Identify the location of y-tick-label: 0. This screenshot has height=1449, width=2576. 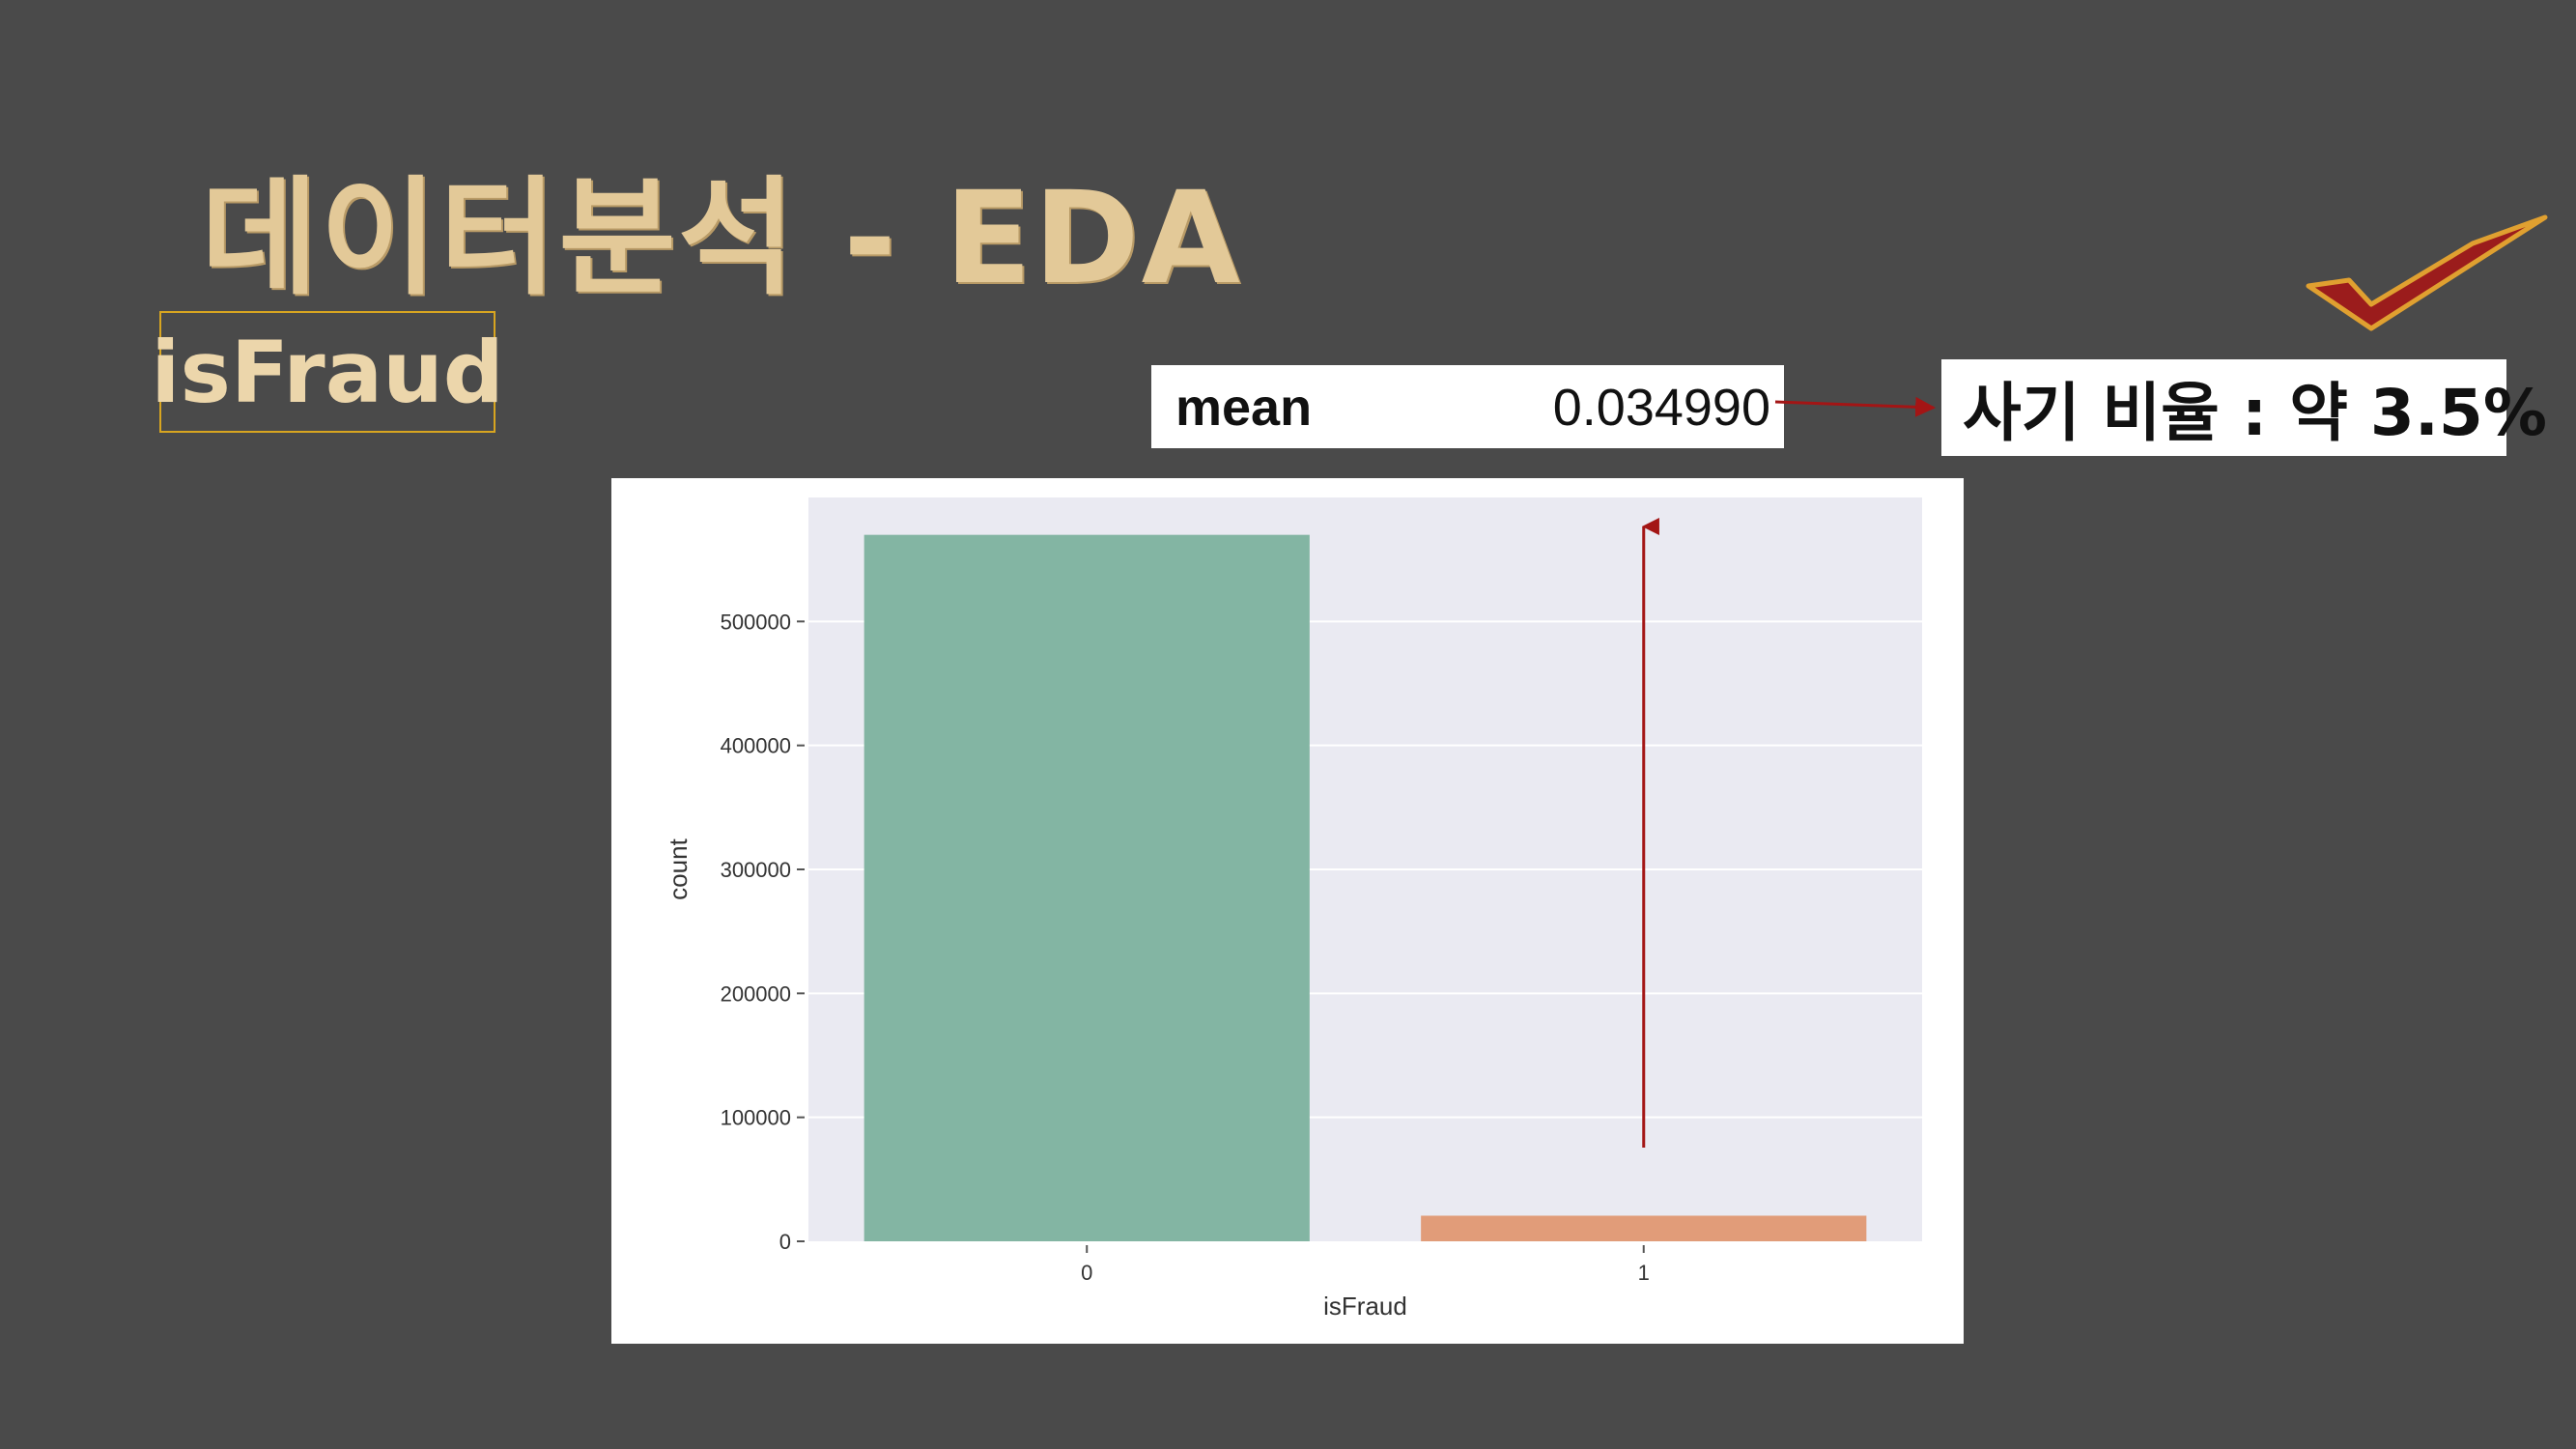
(785, 1242).